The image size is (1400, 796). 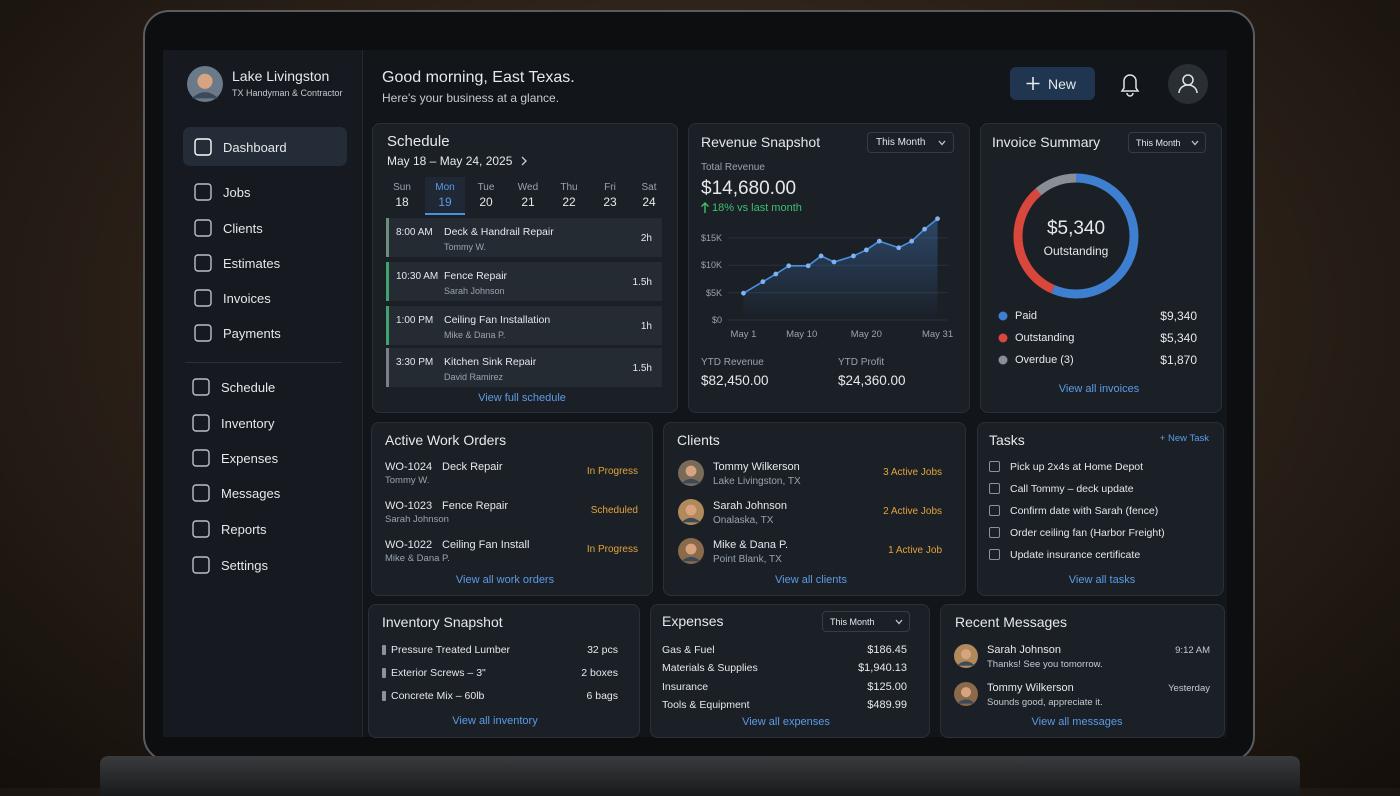 I want to click on link: View all expenses, so click(x=786, y=722).